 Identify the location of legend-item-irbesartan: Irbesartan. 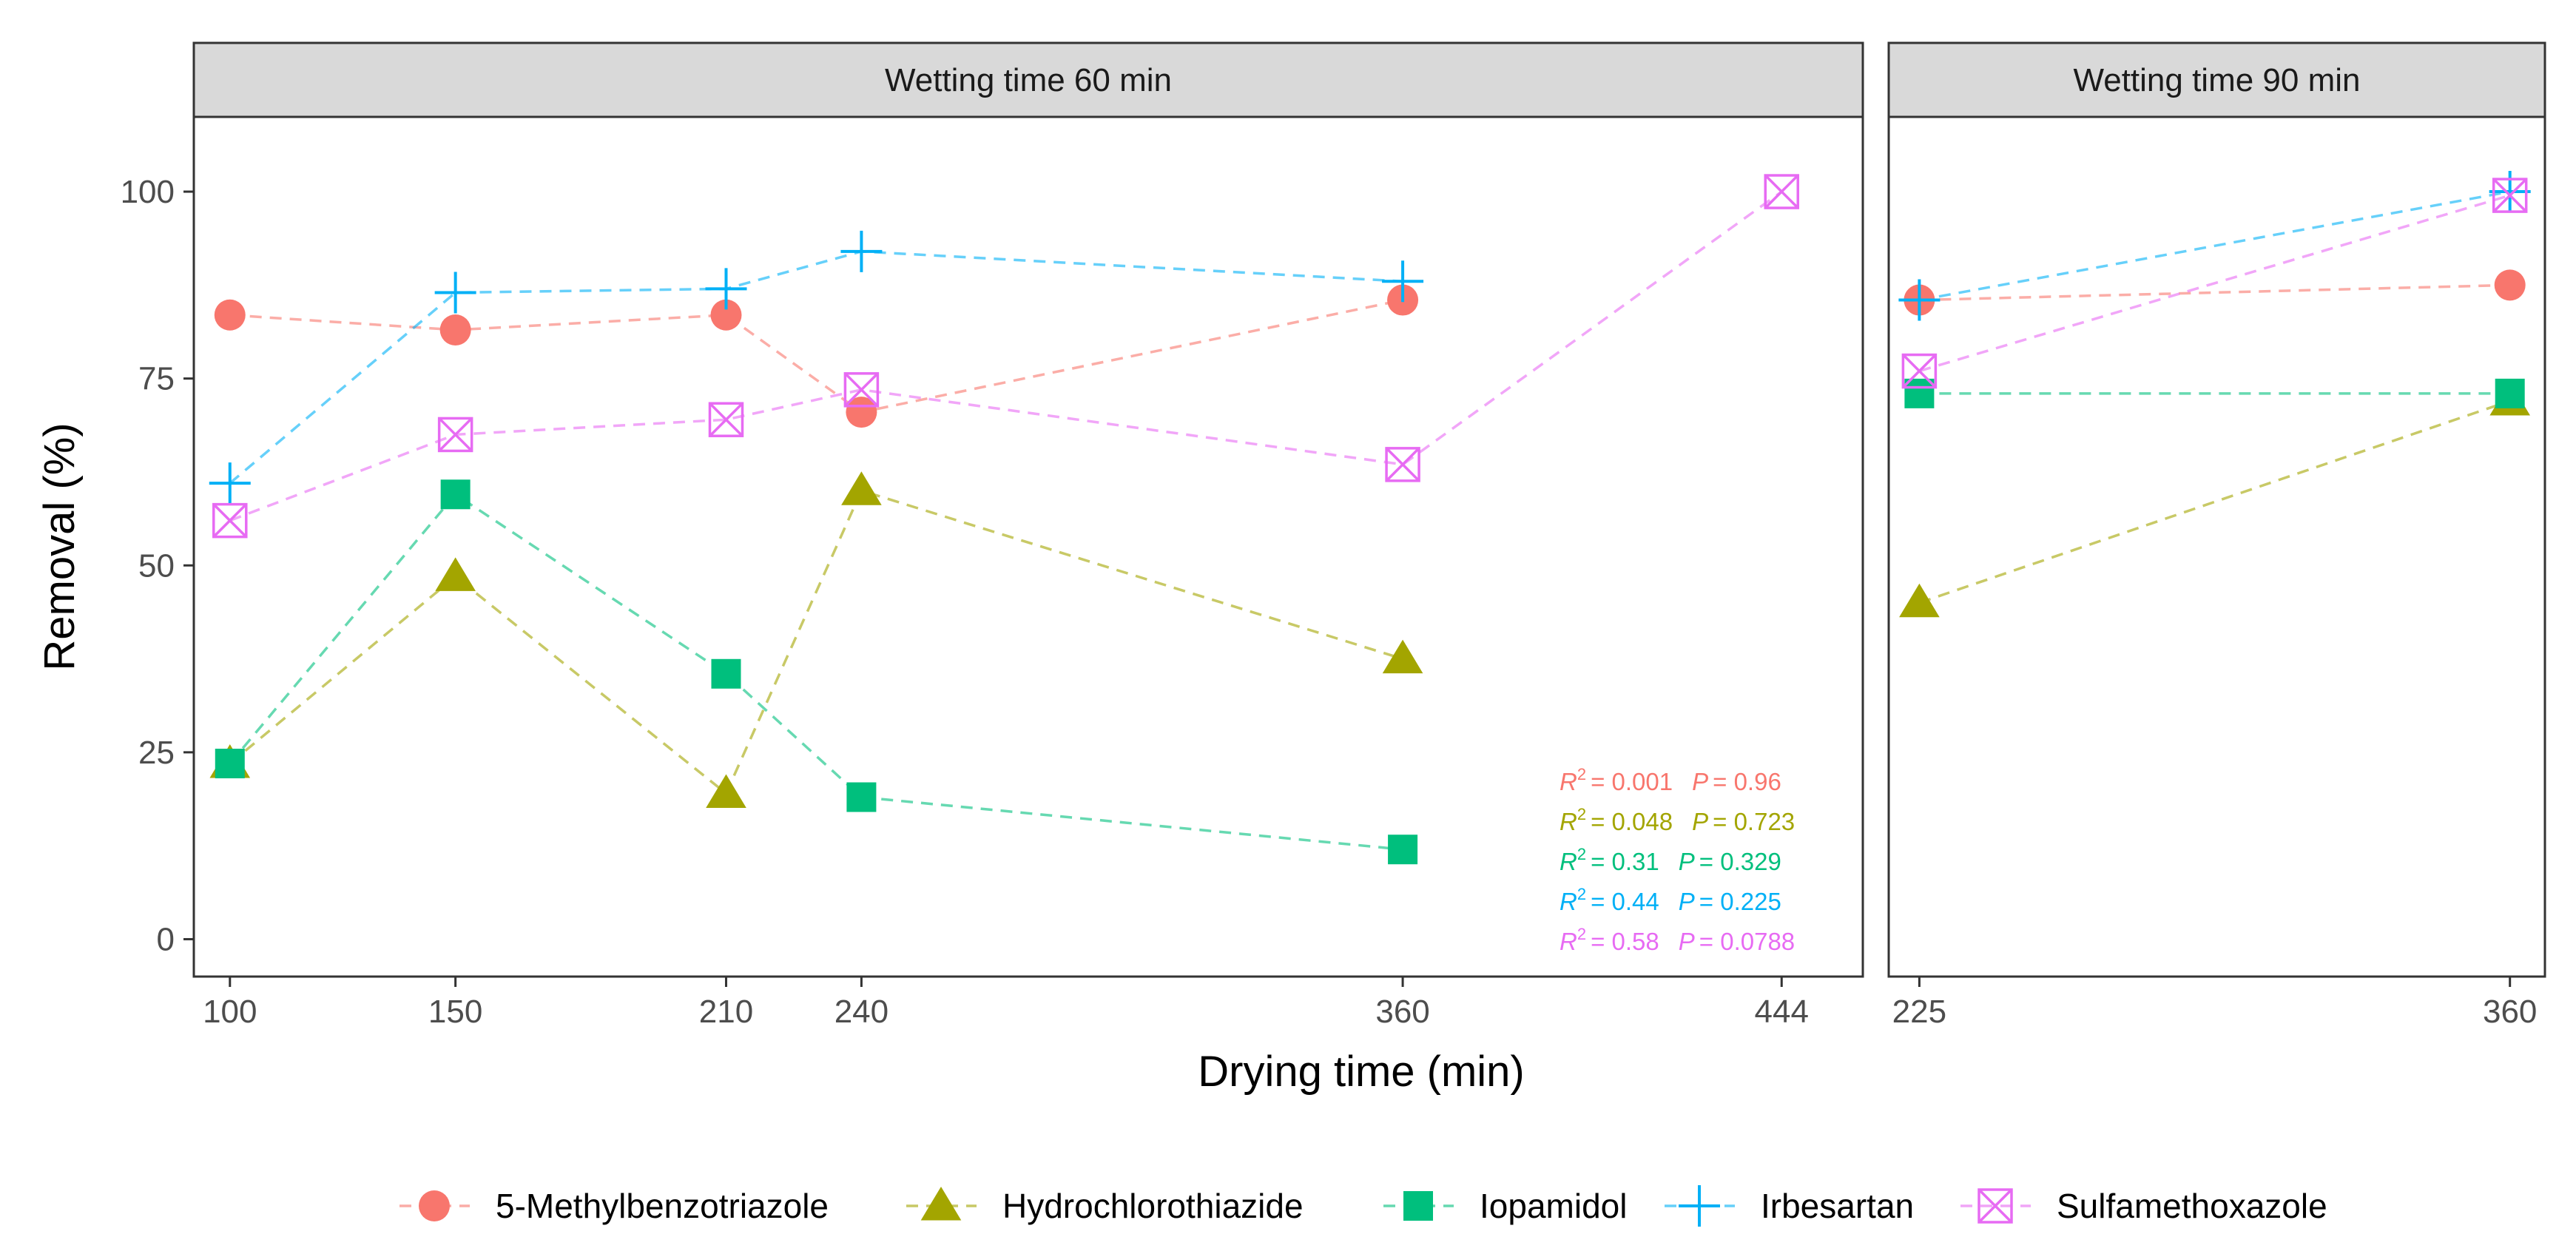
(1789, 1206).